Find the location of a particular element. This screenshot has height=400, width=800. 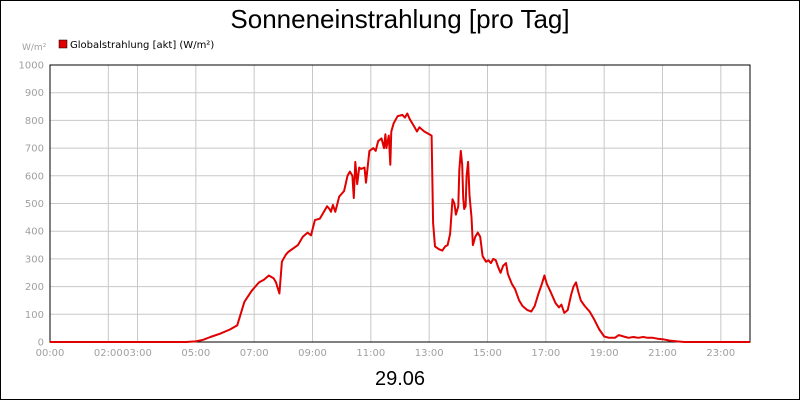

y-tick-label: 300 is located at coordinates (34, 259).